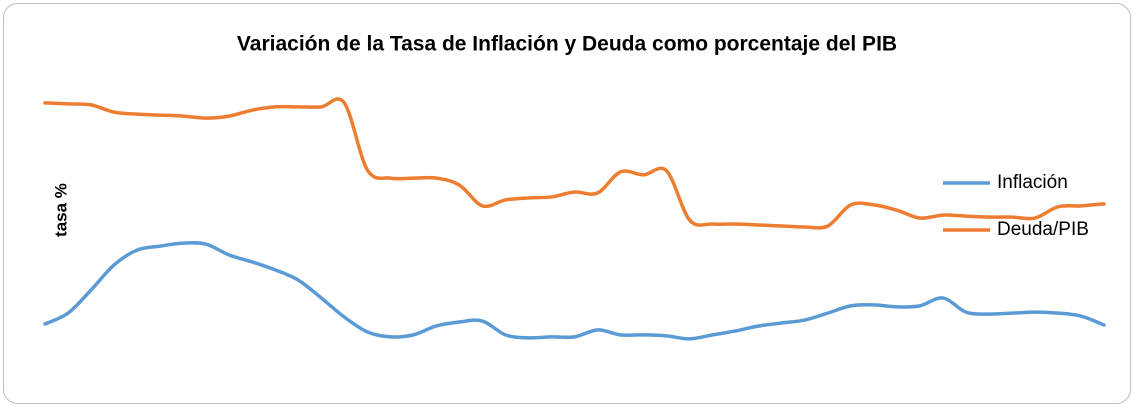  Describe the element at coordinates (1032, 182) in the screenshot. I see `legend-label: Inflación` at that location.